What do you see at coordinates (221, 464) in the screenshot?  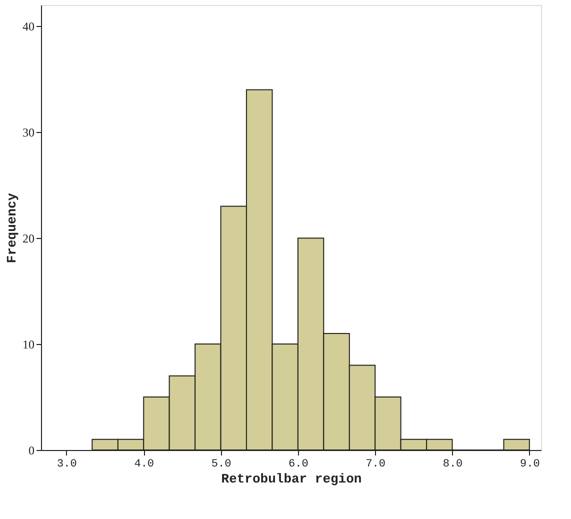 I see `x-tick-label: 5.0` at bounding box center [221, 464].